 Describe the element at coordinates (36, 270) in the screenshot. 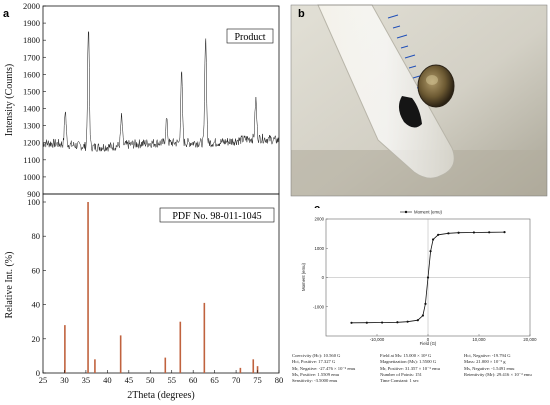

I see `bottom-ytick-label: 60` at that location.